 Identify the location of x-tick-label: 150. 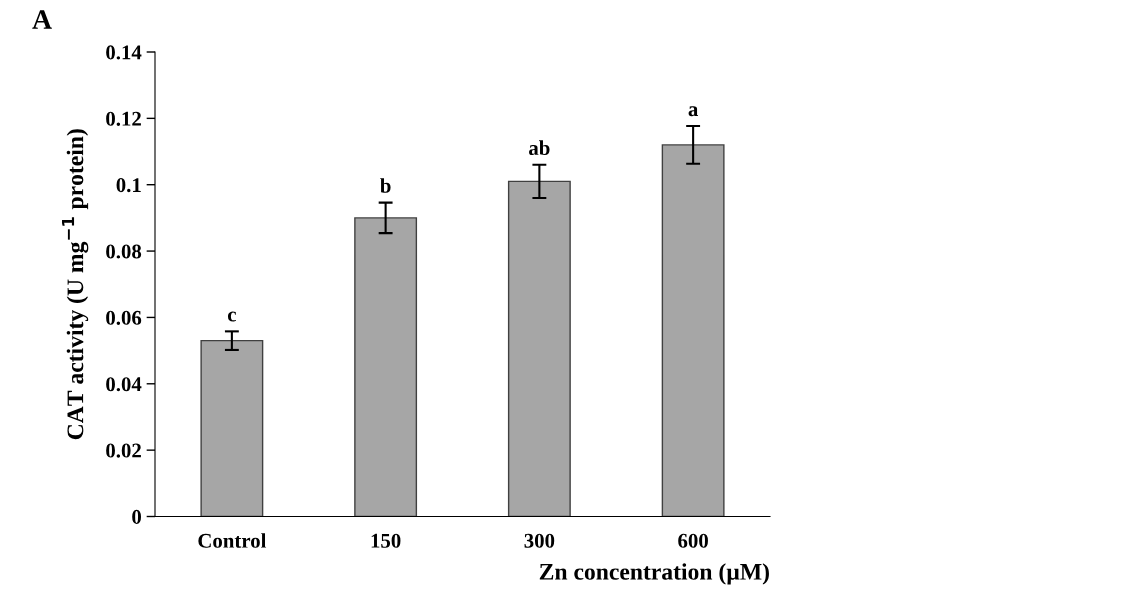
(386, 540).